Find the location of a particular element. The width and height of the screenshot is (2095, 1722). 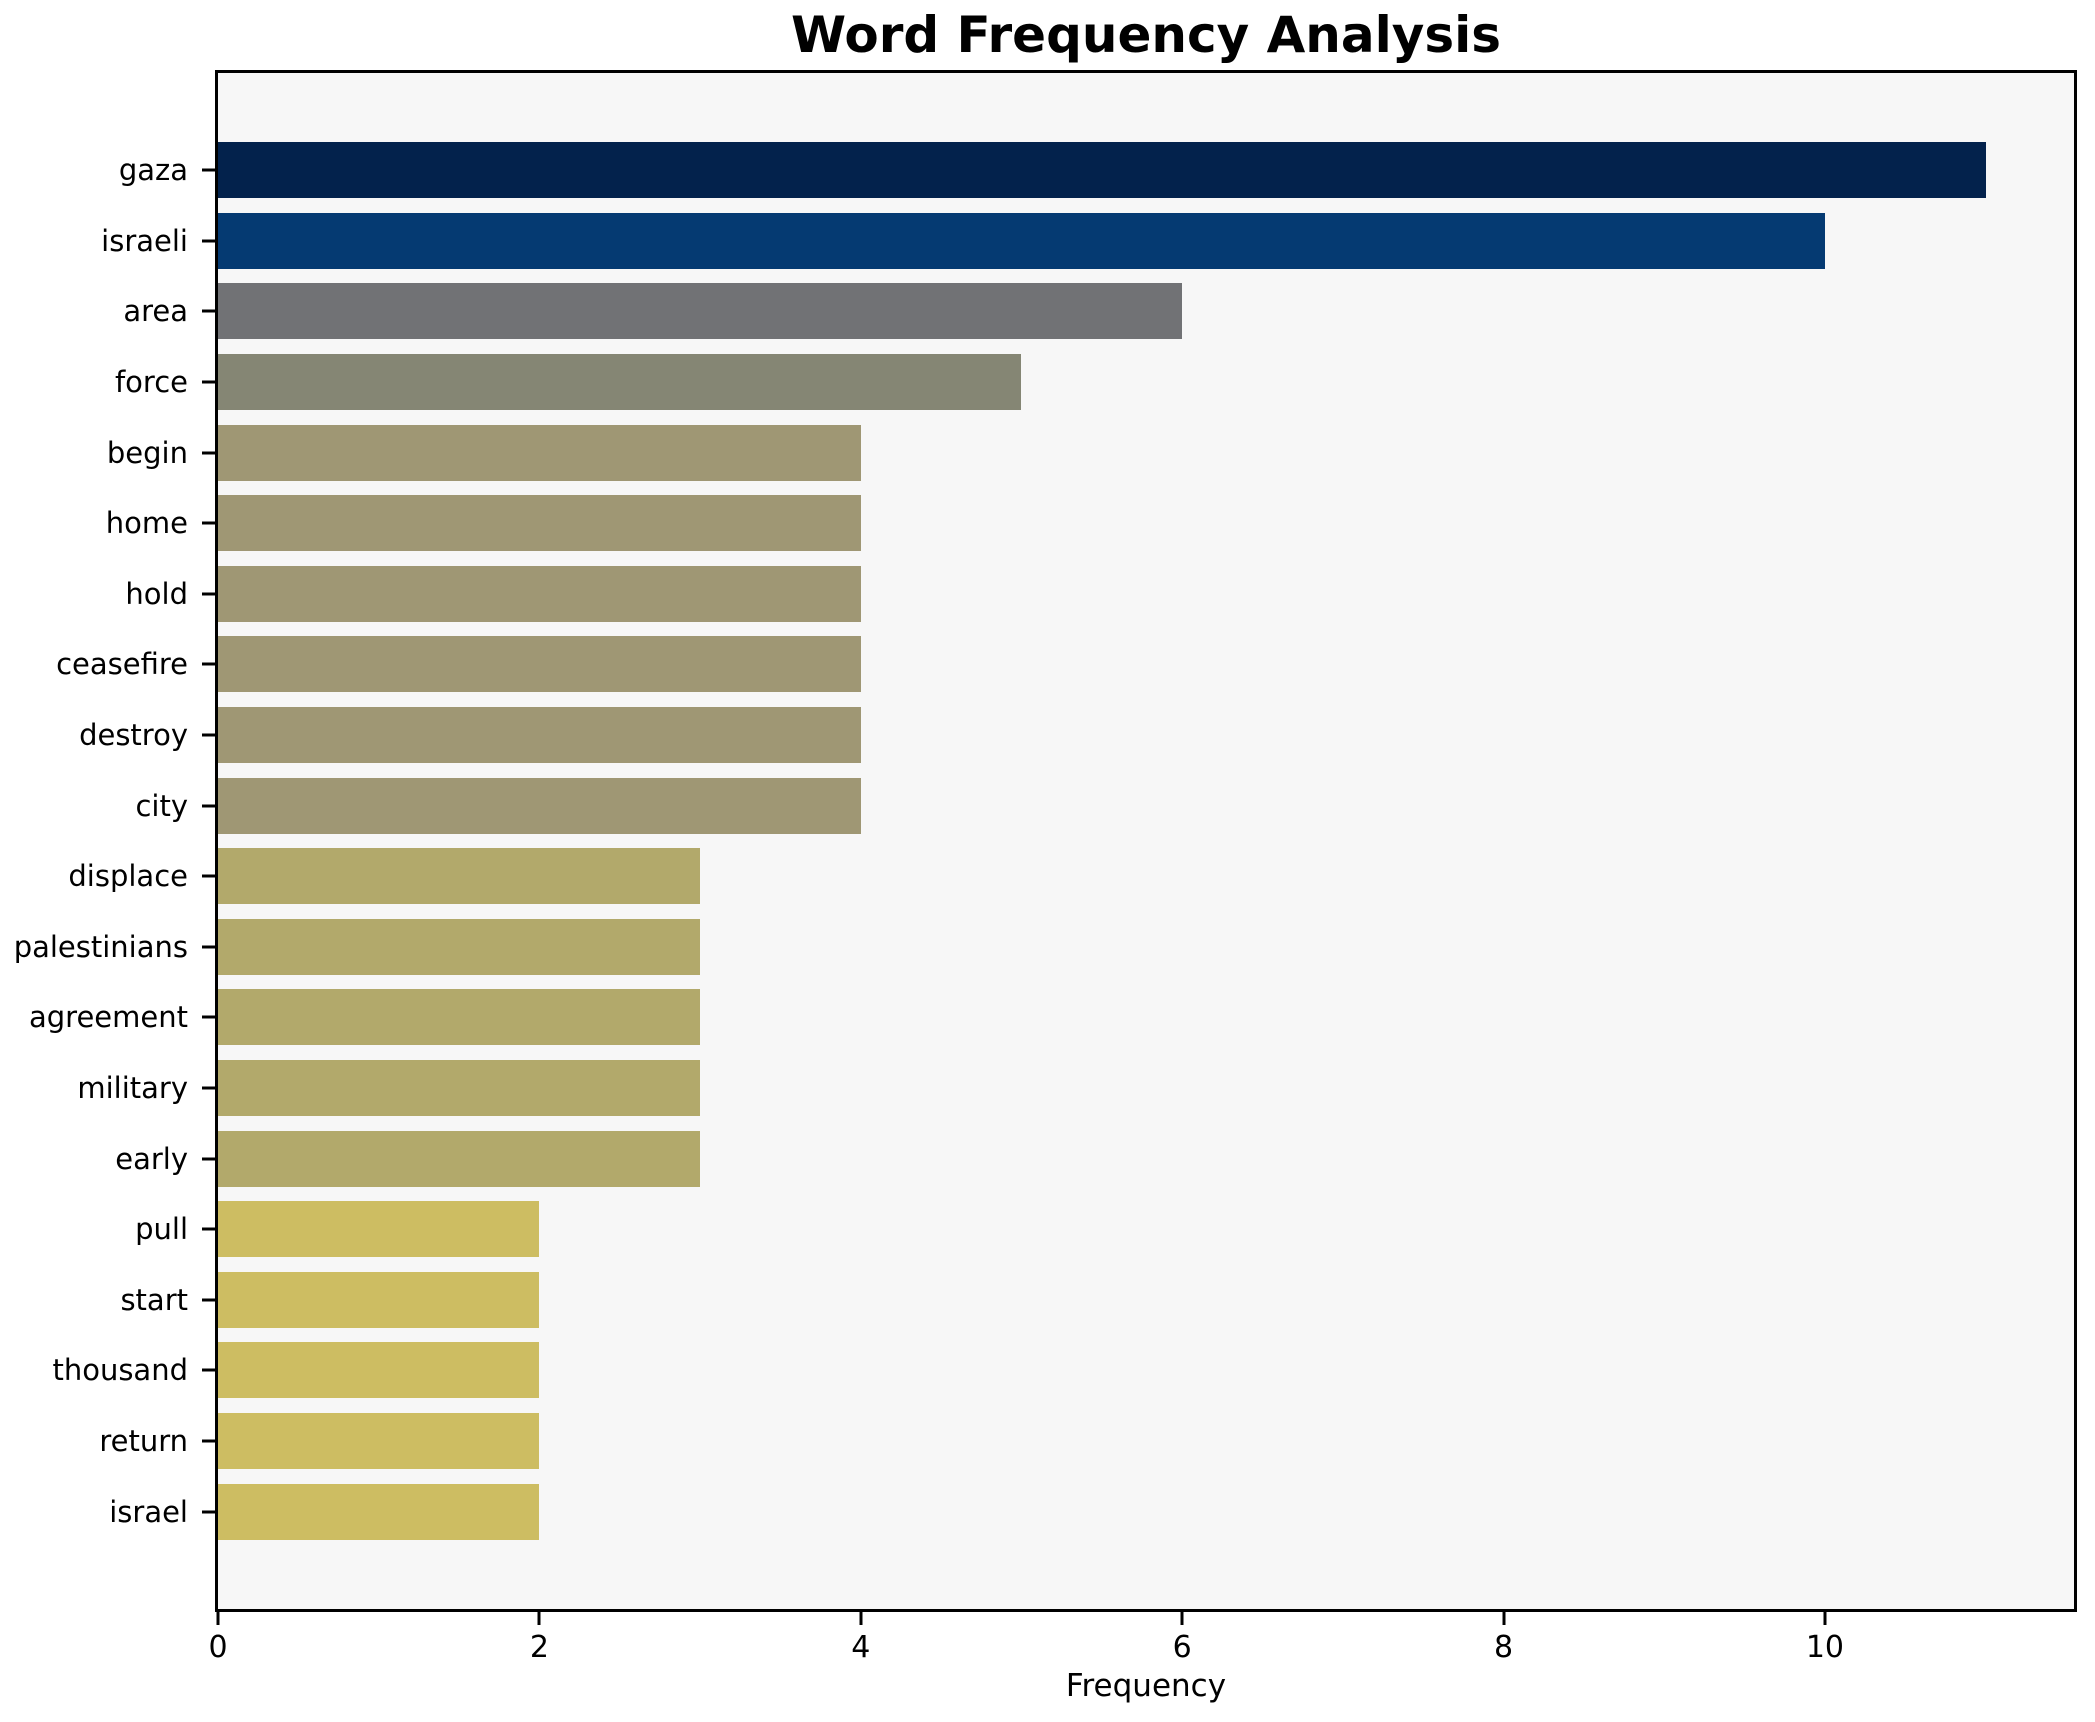

bar-row: israel is located at coordinates (1091, 1511).